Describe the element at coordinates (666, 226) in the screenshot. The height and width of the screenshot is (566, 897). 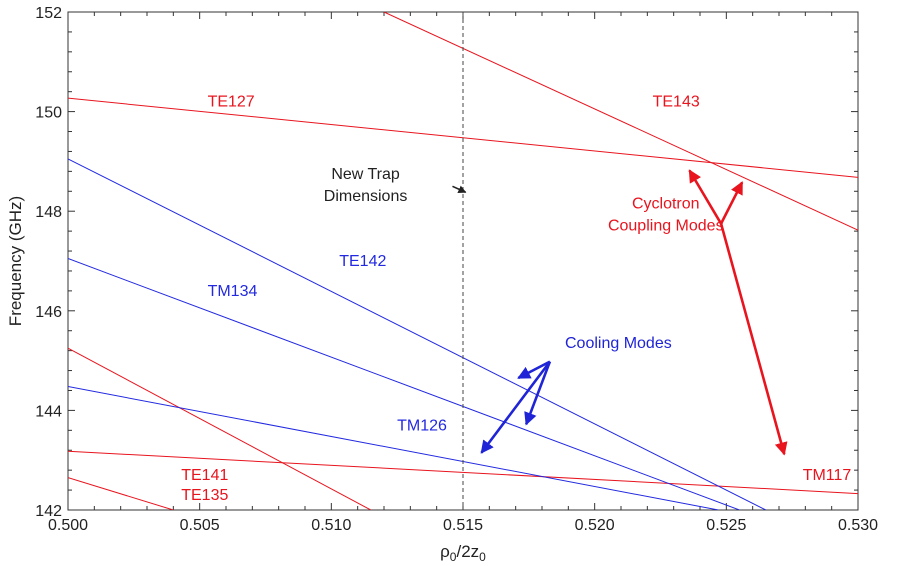
I see `annotation-cyclotron-line: Coupling Modes` at that location.